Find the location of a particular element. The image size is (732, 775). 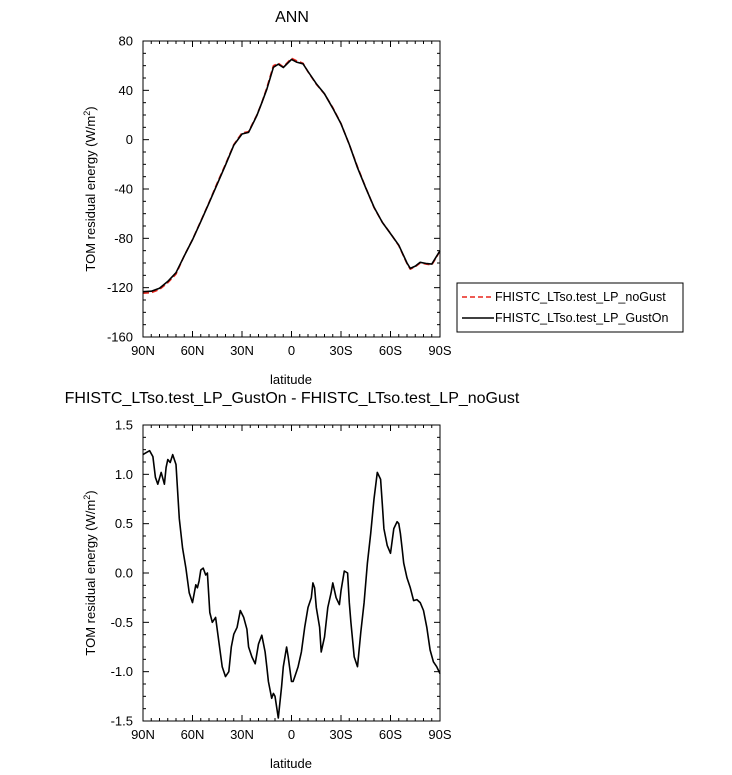

y-tick-label: -120 is located at coordinates (120, 287).